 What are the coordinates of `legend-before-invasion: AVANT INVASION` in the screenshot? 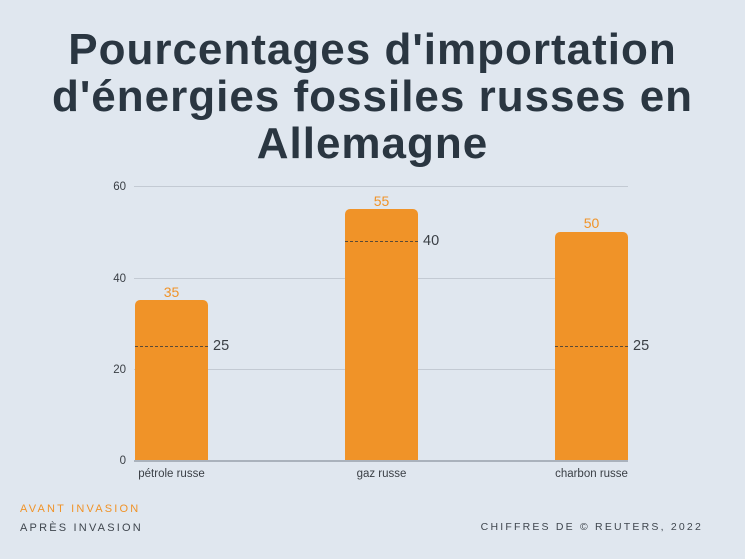 It's located at (80, 509).